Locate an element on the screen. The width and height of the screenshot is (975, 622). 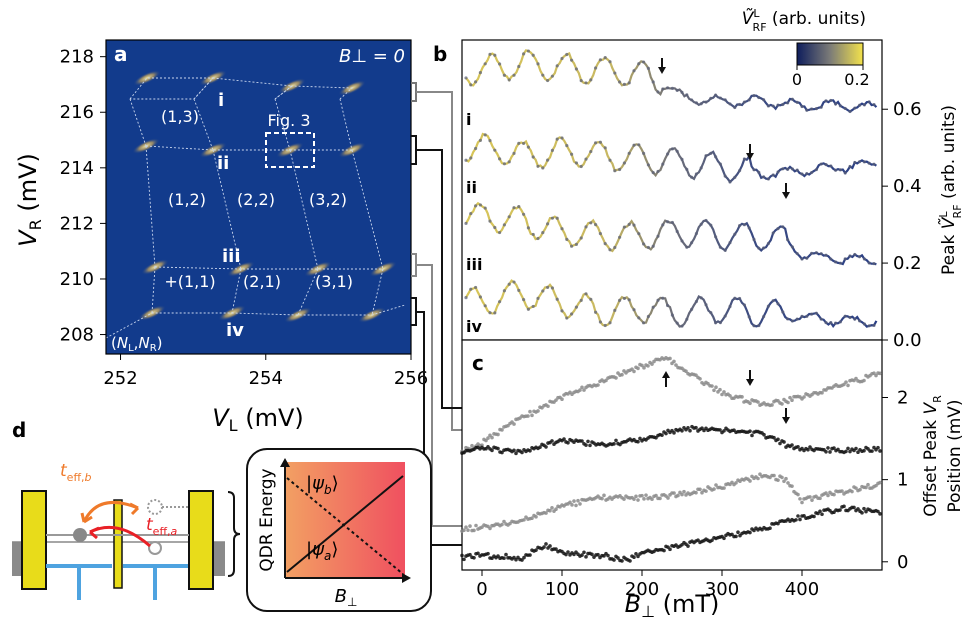
right-lead is located at coordinates (201, 540).